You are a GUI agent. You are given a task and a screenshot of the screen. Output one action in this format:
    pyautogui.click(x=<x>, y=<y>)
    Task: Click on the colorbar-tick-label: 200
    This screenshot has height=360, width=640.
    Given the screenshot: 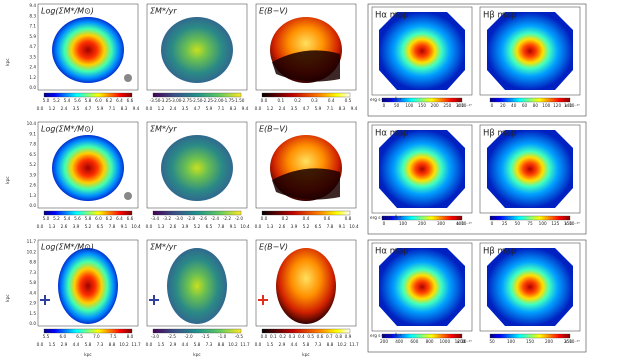 What is the action you would take?
    pyautogui.click(x=435, y=105)
    